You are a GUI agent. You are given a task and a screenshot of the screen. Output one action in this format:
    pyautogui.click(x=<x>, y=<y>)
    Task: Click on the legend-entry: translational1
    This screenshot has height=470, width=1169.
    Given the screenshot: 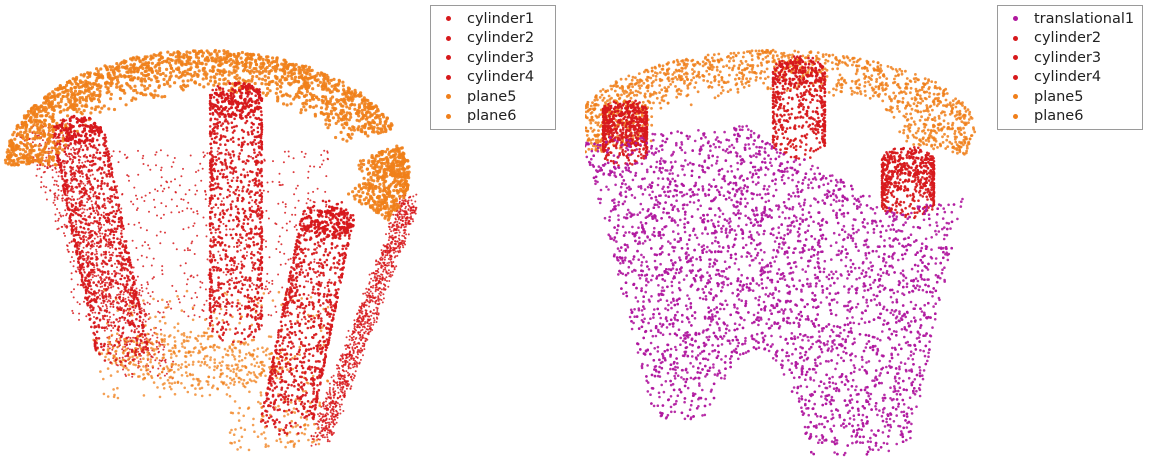 What is the action you would take?
    pyautogui.click(x=1069, y=19)
    